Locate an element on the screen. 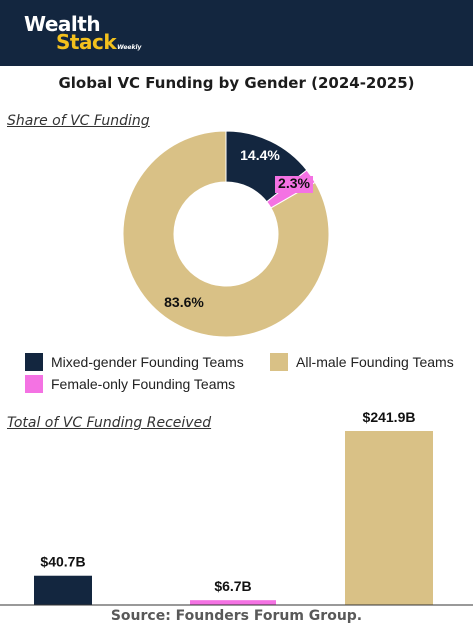  donut-chart: 14.4% 2.3% 83.6% is located at coordinates (226, 234).